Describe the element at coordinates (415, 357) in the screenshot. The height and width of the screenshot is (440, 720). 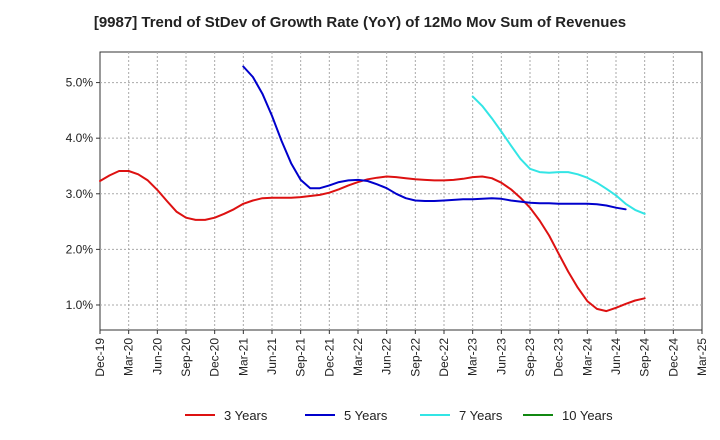
I see `x-tick-label: Sep-22` at that location.